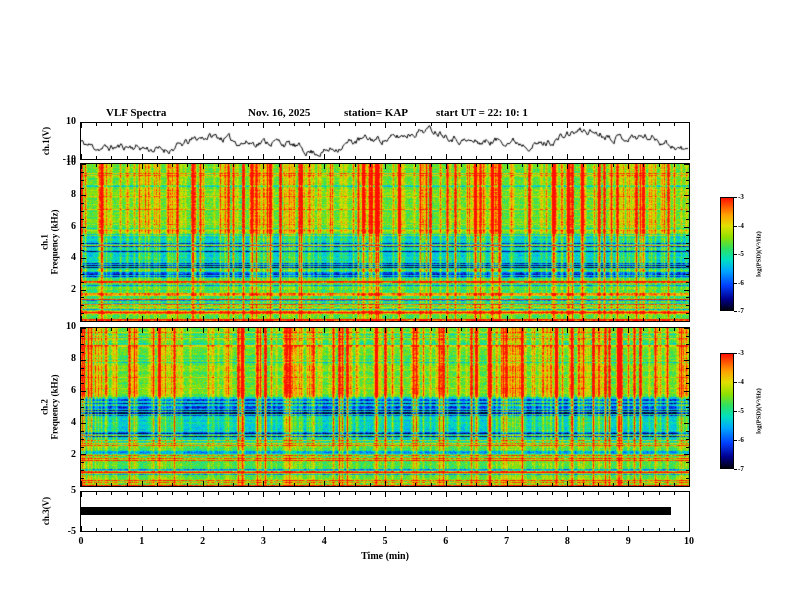 The height and width of the screenshot is (612, 792). Describe the element at coordinates (45, 511) in the screenshot. I see `ch3-voltage-axis-label: ch.3(V)` at that location.